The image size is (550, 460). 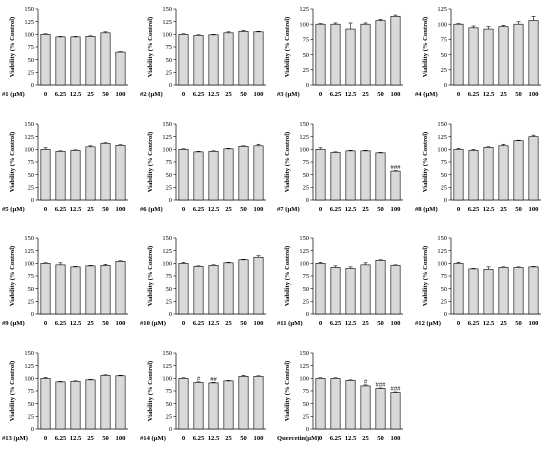 I want to click on x-axis-label: #3 (µM), so click(x=288, y=94).